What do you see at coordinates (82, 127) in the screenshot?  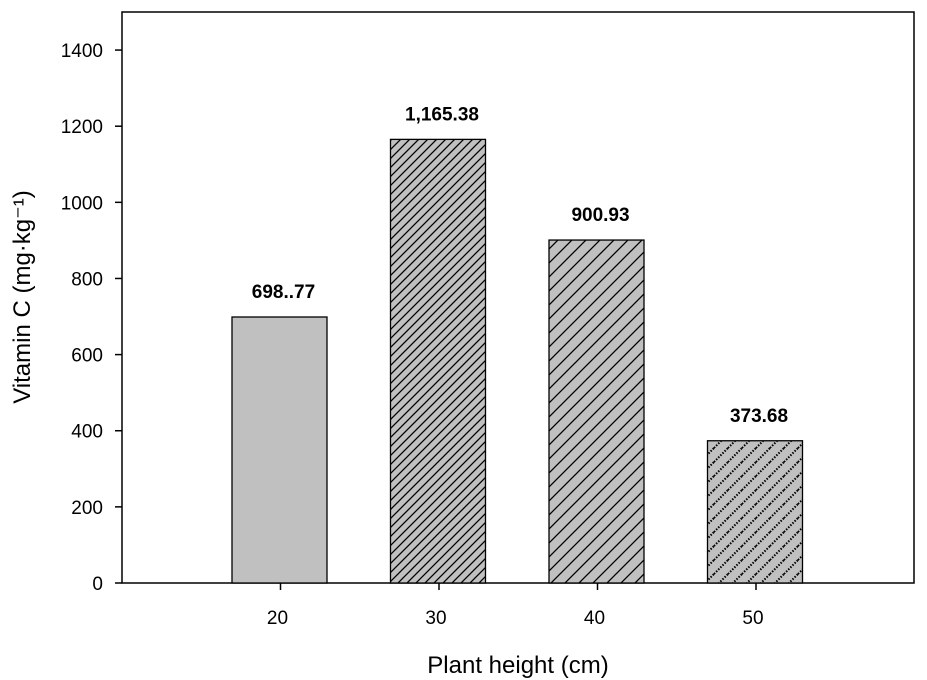 I see `y-tick-label: 1200` at bounding box center [82, 127].